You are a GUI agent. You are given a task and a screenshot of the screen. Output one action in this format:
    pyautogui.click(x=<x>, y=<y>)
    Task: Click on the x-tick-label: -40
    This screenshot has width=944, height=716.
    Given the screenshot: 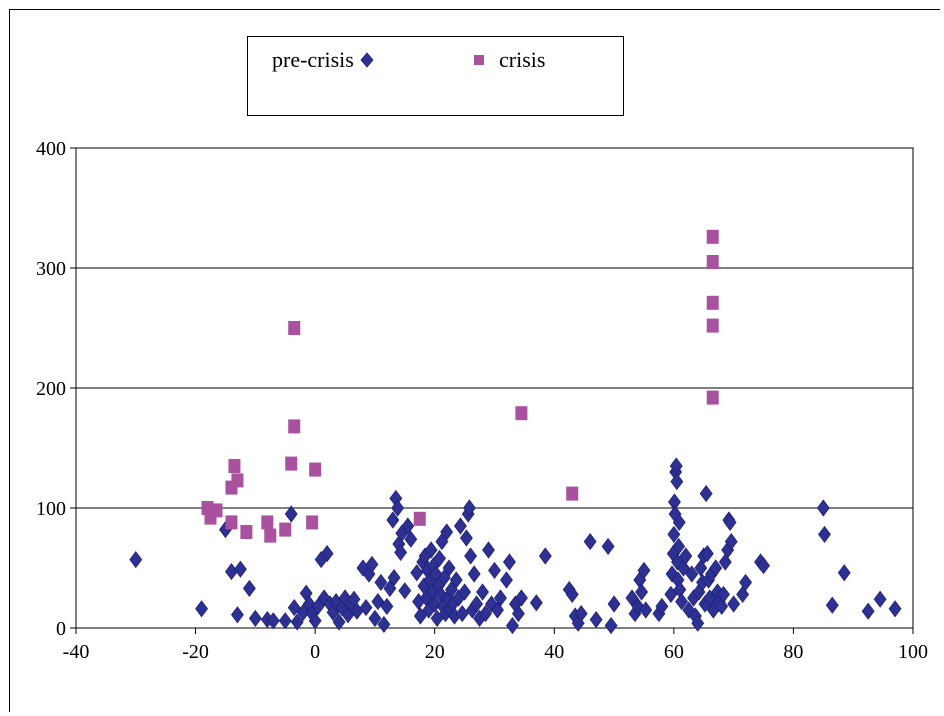 What is the action you would take?
    pyautogui.click(x=76, y=652)
    